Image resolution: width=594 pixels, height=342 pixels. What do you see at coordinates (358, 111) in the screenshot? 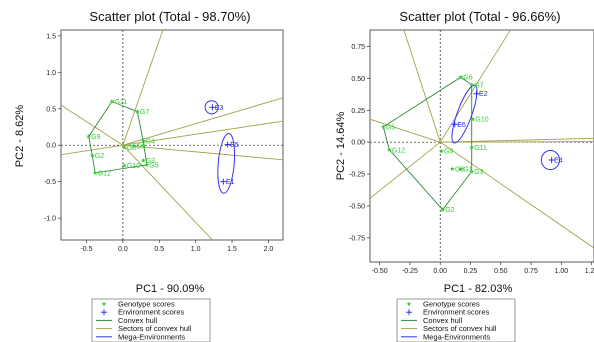
I see `y-tick-label: 0.25` at bounding box center [358, 111].